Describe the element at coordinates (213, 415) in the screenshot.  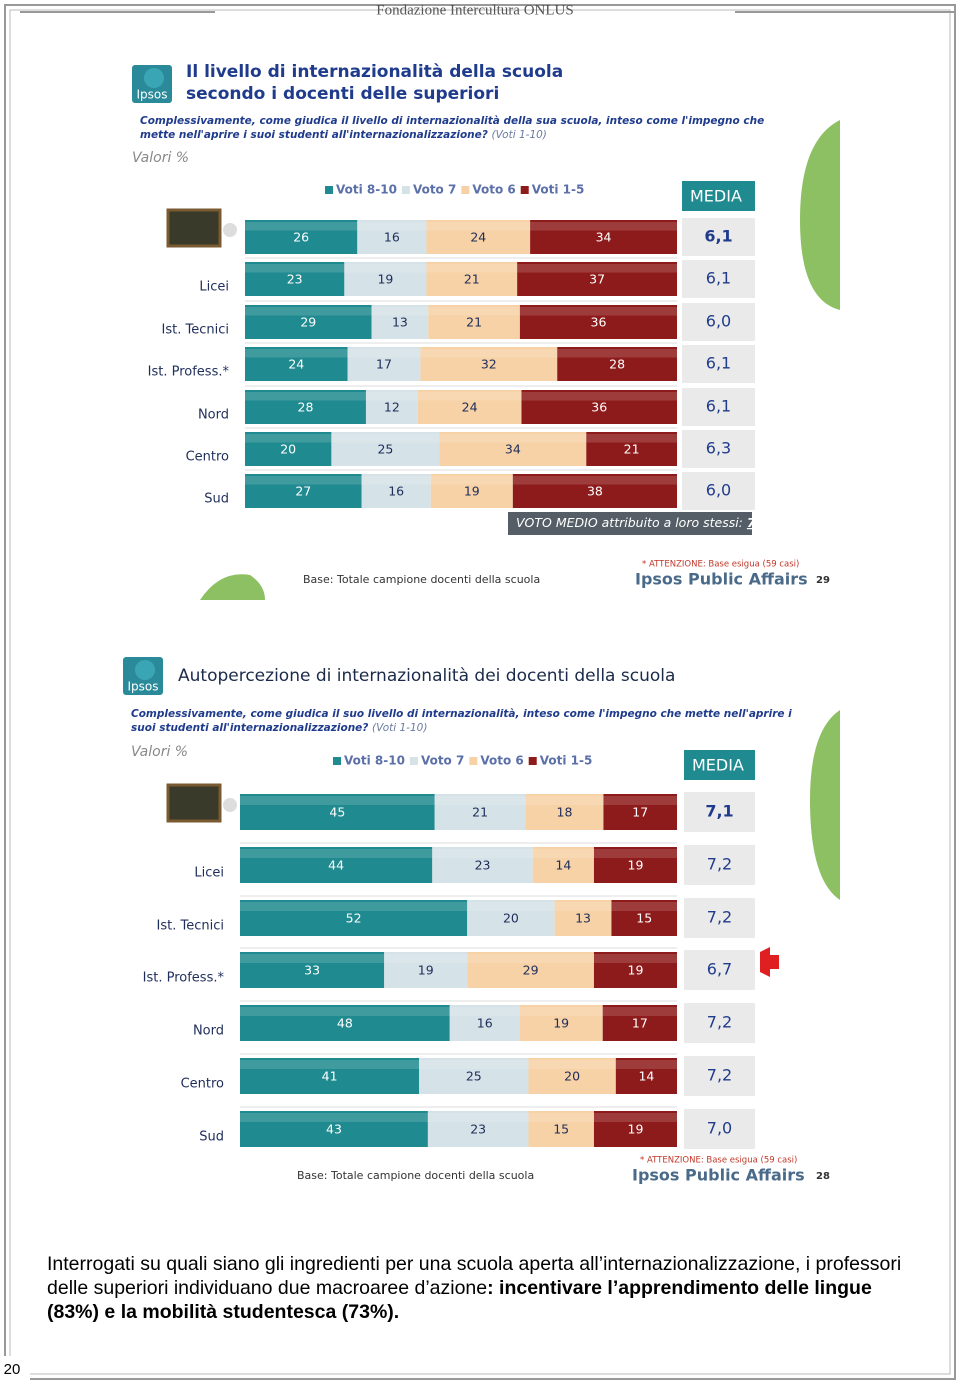
I see `category-label: Nord` at that location.